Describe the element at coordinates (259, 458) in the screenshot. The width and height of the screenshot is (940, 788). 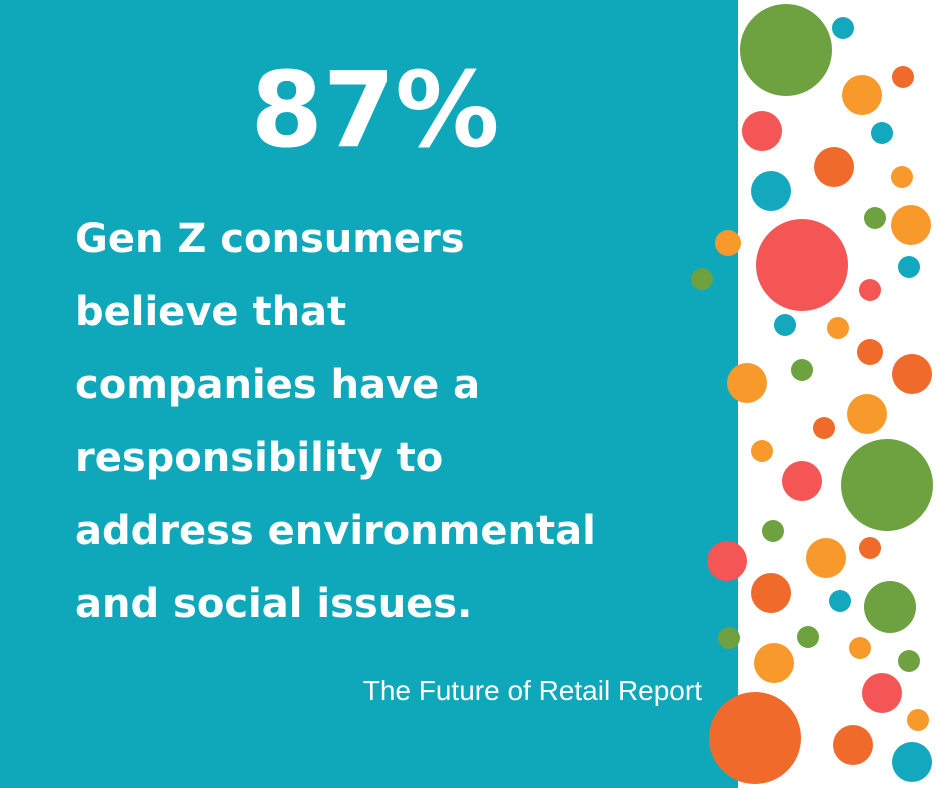
I see `body-line: responsibility to` at that location.